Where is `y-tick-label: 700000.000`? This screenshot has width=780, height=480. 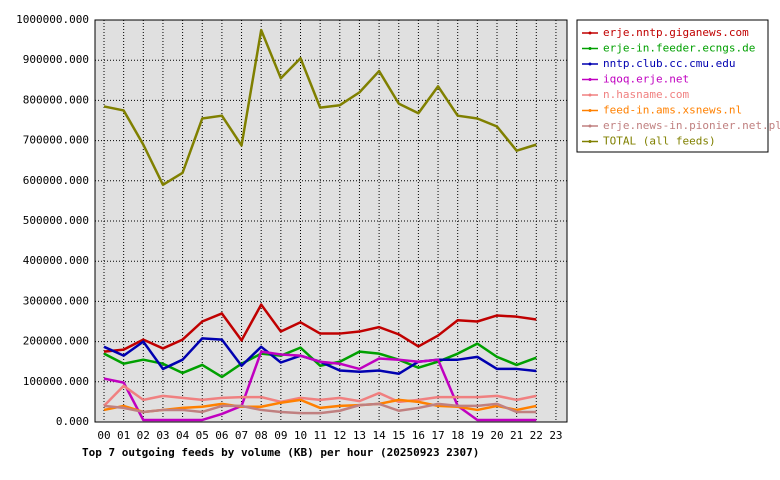
y-tick-label: 700000.000 is located at coordinates (56, 140).